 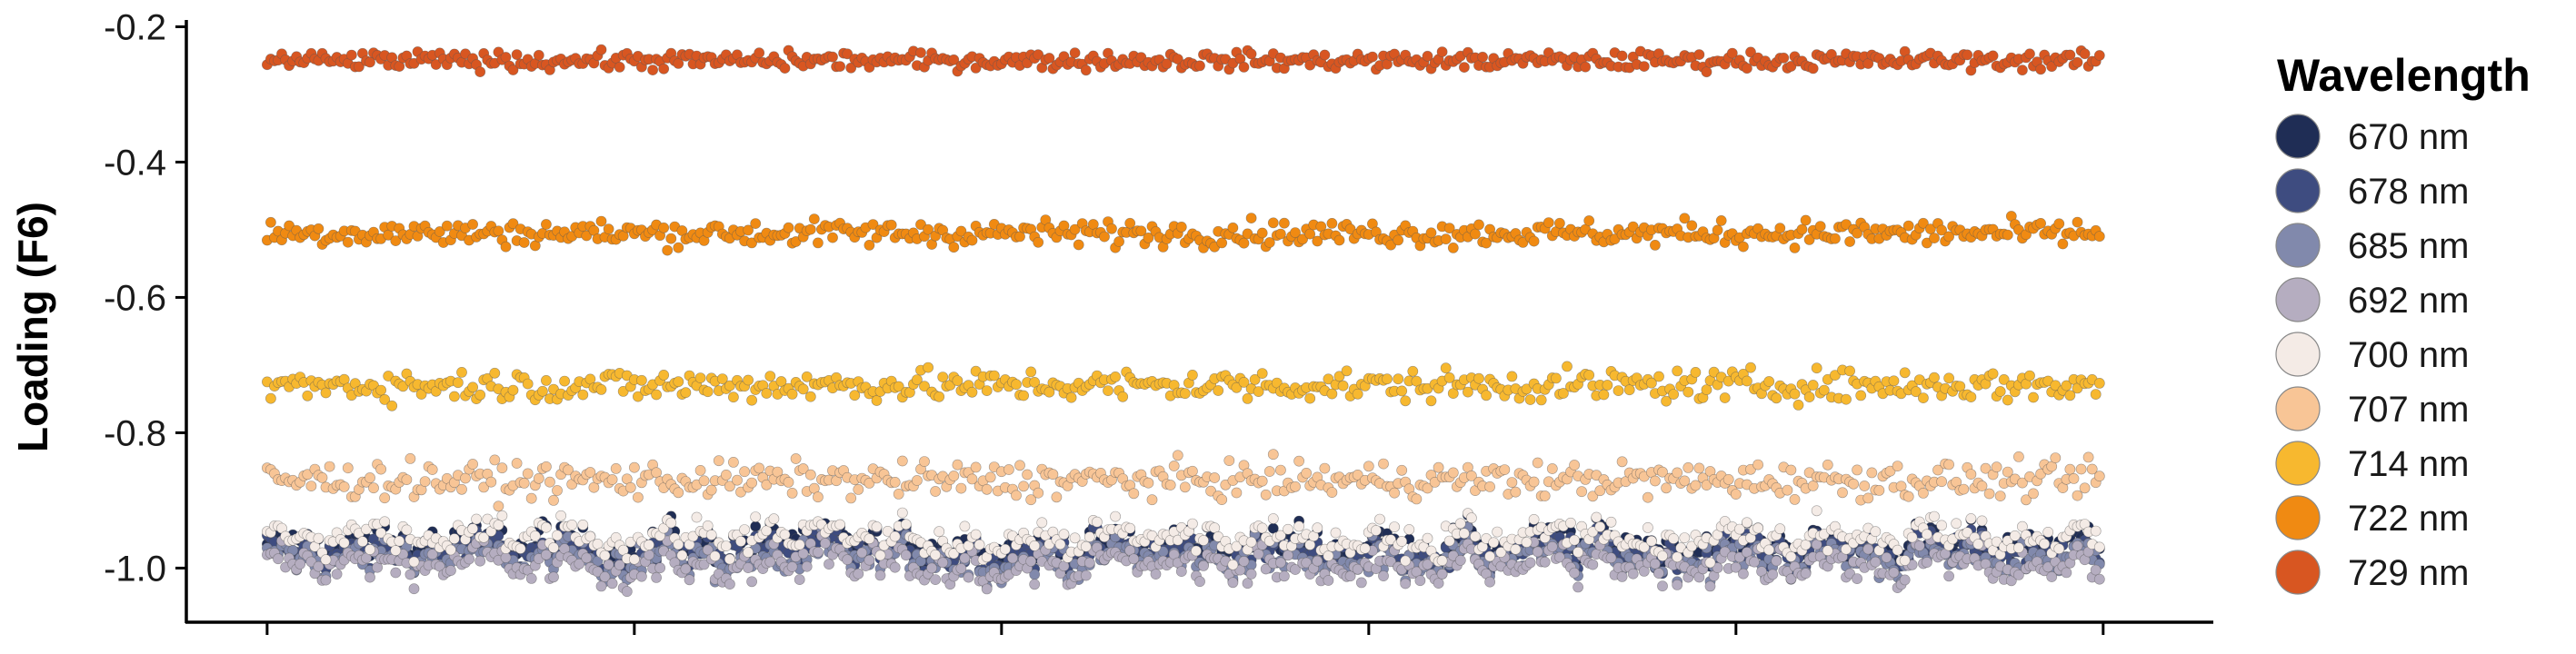 What do you see at coordinates (2408, 464) in the screenshot?
I see `legend-label: 714 nm` at bounding box center [2408, 464].